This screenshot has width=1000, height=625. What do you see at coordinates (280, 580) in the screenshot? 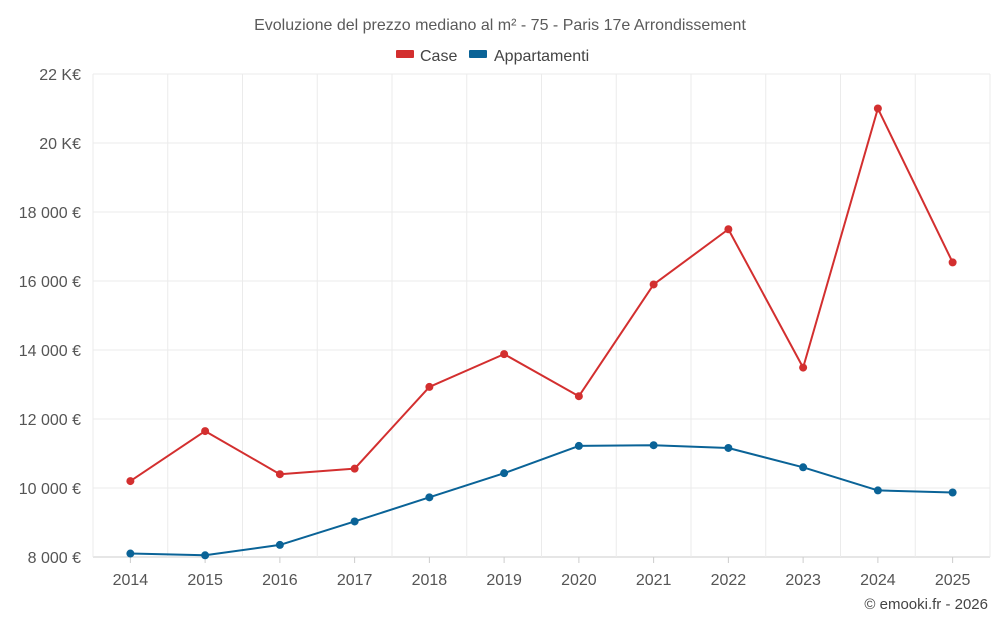
I see `x-tick-label: 2016` at bounding box center [280, 580].